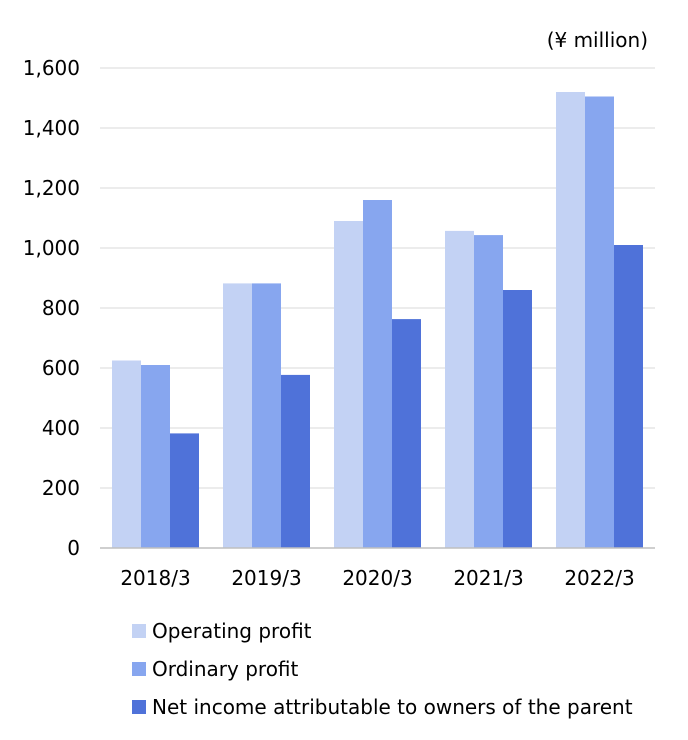 This screenshot has width=688, height=740. I want to click on legend-item-operating-profit: Operating profit, so click(382, 631).